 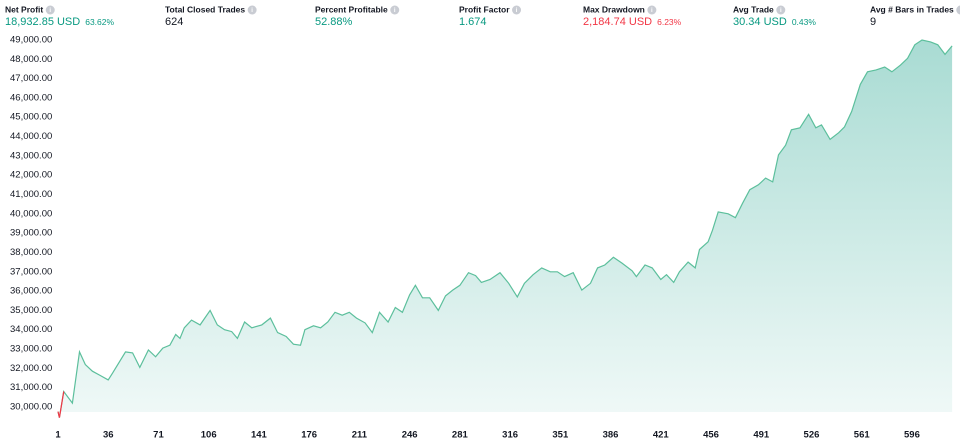 I want to click on x-tick-label: 456, so click(x=711, y=435).